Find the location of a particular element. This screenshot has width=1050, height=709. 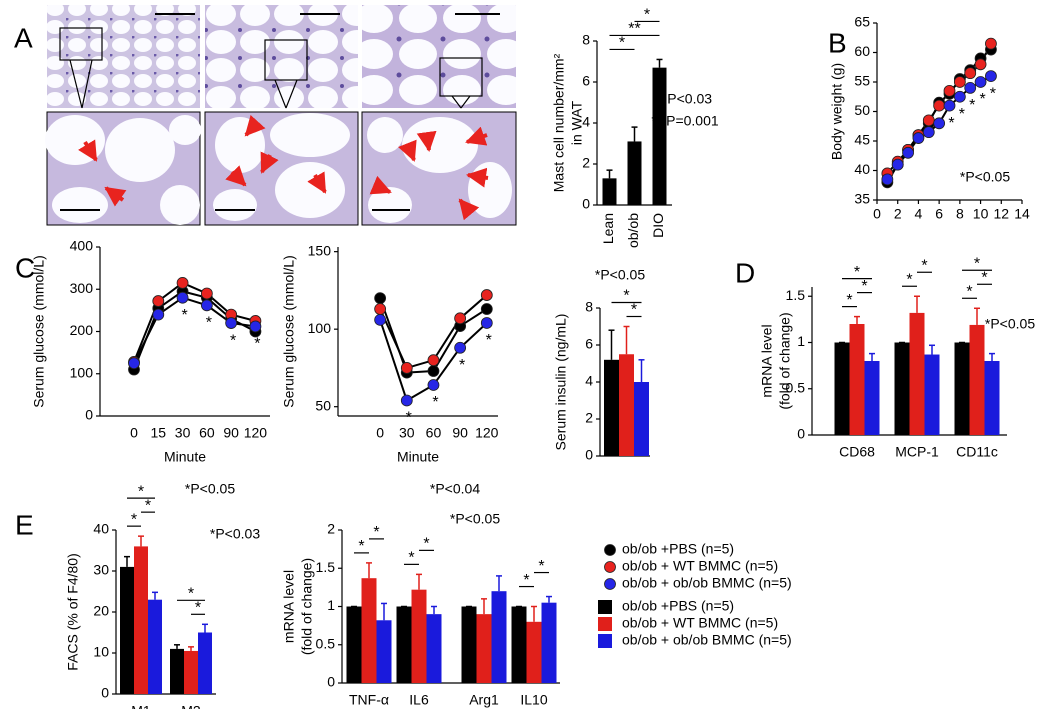

x-tick-label: 6 is located at coordinates (939, 214).